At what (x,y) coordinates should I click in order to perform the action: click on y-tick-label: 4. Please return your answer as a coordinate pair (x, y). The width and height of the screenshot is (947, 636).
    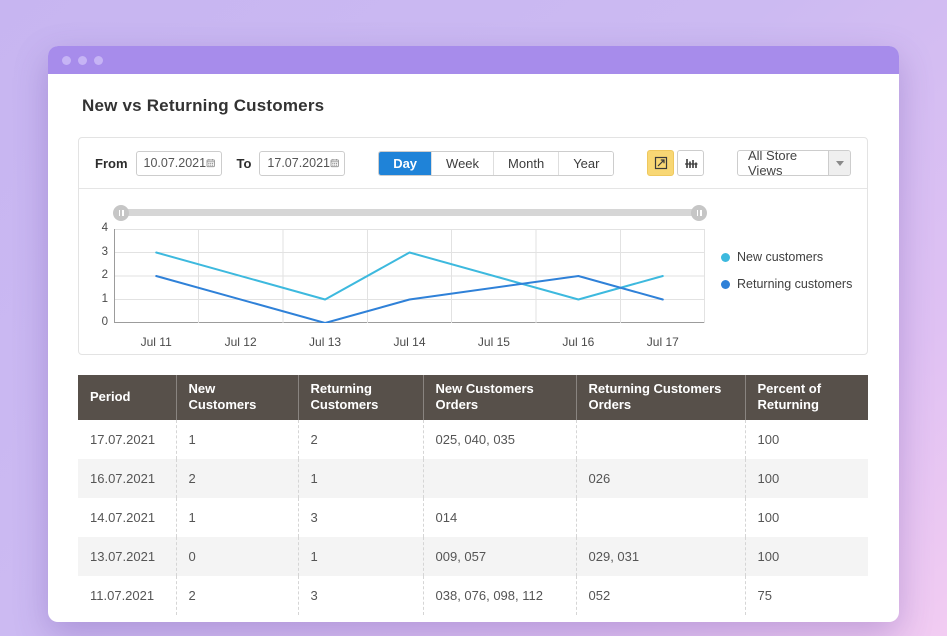
    Looking at the image, I should click on (104, 228).